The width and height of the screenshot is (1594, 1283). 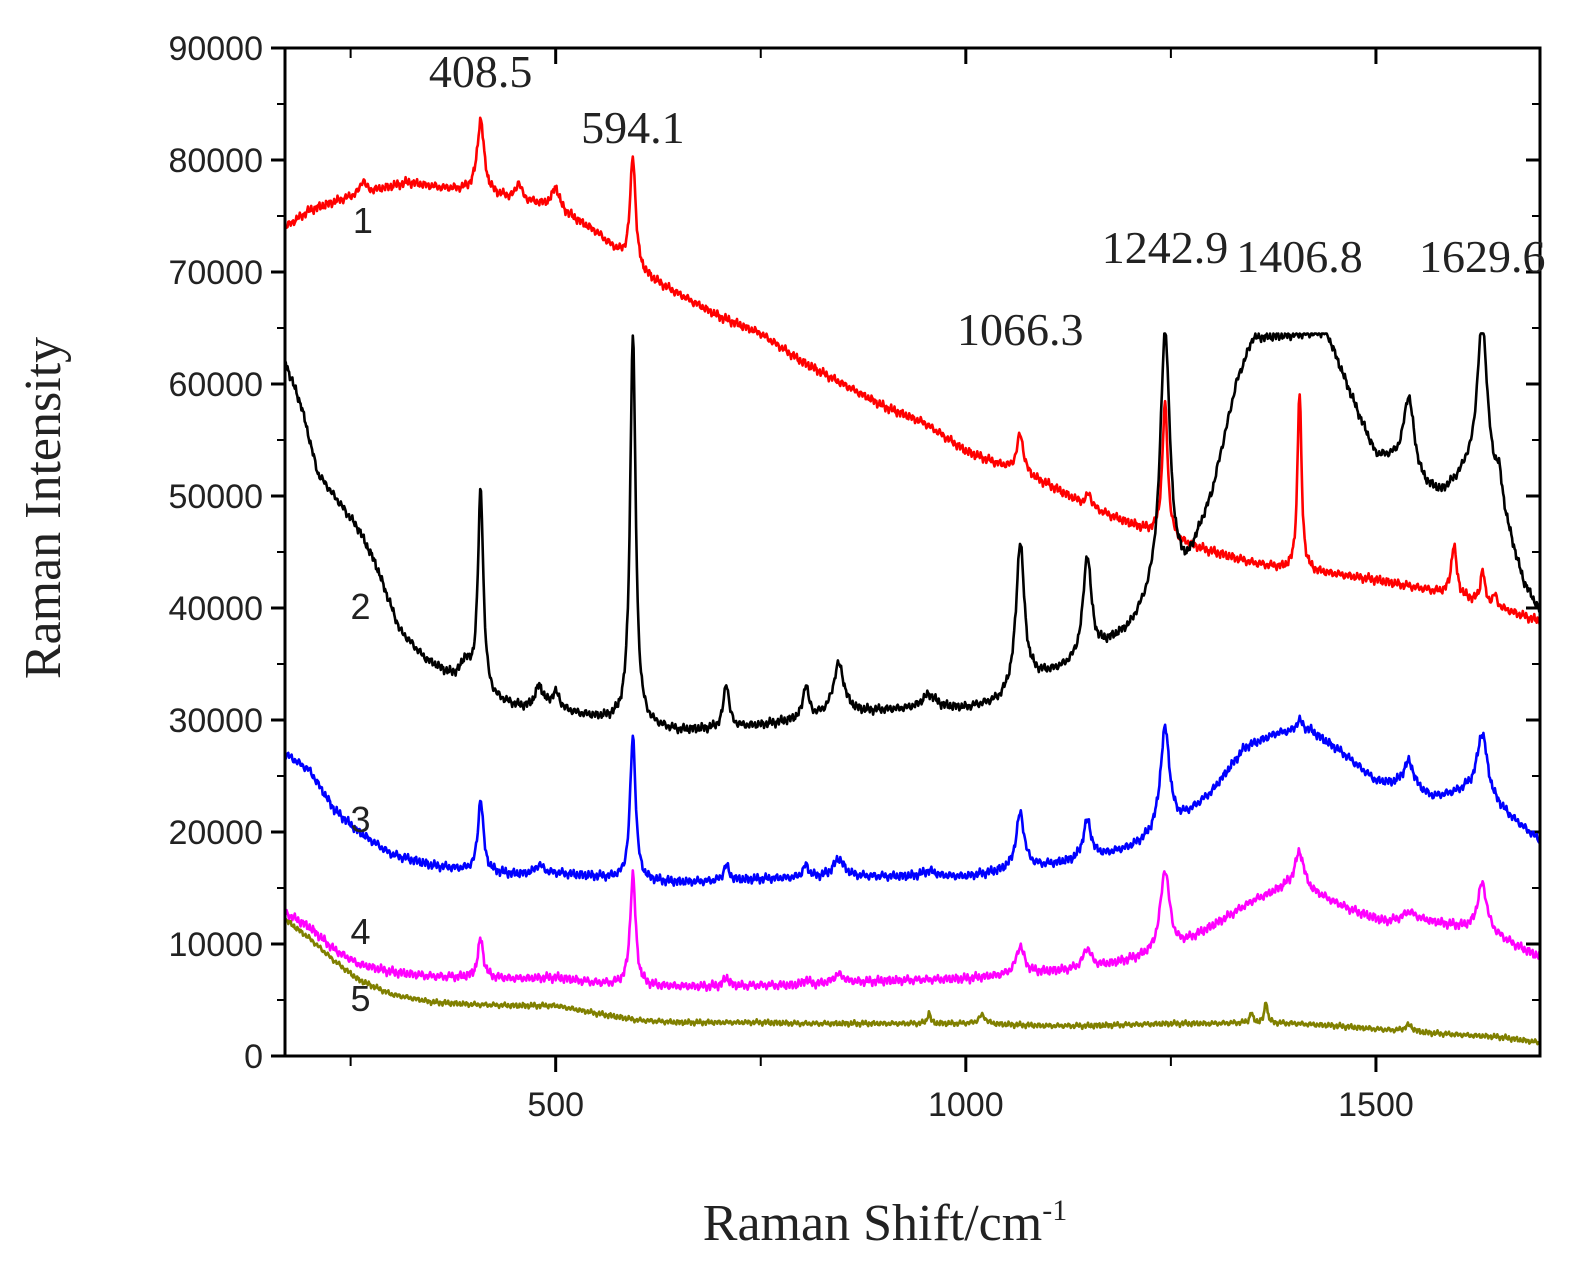 I want to click on x-axis-title-superscript: -1, so click(x=1054, y=1210).